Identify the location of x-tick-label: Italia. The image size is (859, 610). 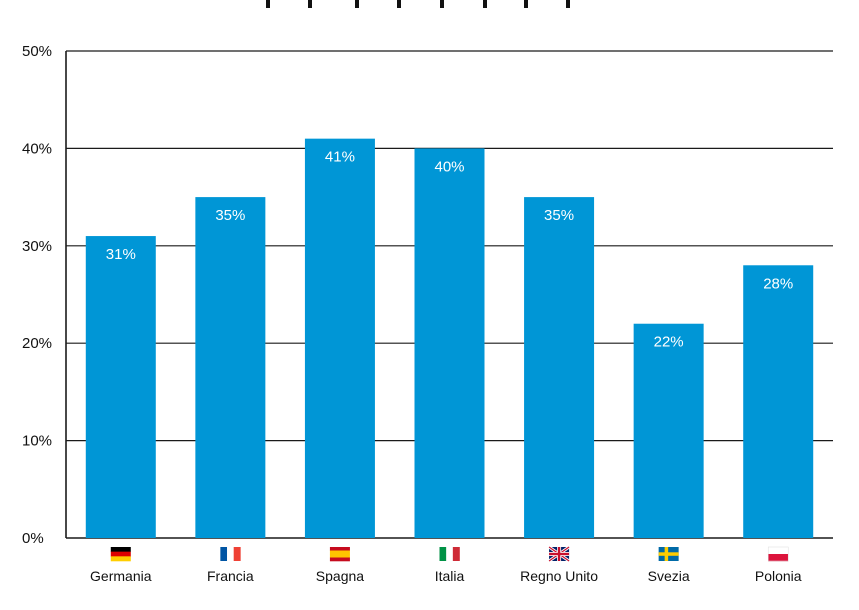
(450, 576).